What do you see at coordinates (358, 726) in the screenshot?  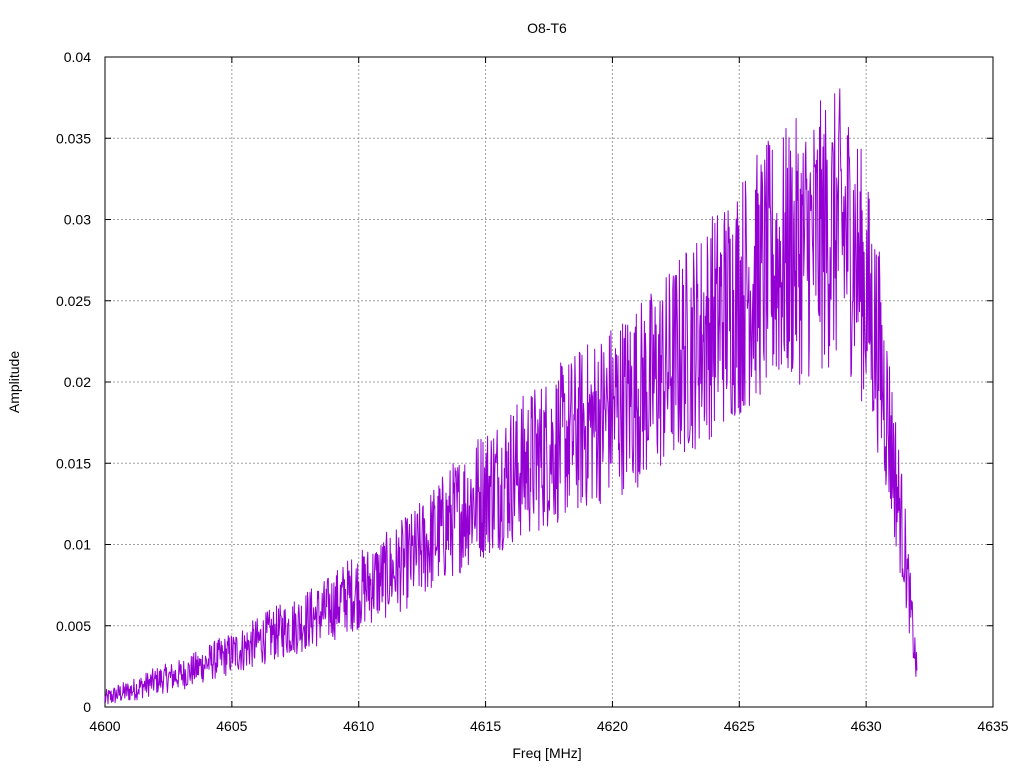 I see `x-tick-label: 4610` at bounding box center [358, 726].